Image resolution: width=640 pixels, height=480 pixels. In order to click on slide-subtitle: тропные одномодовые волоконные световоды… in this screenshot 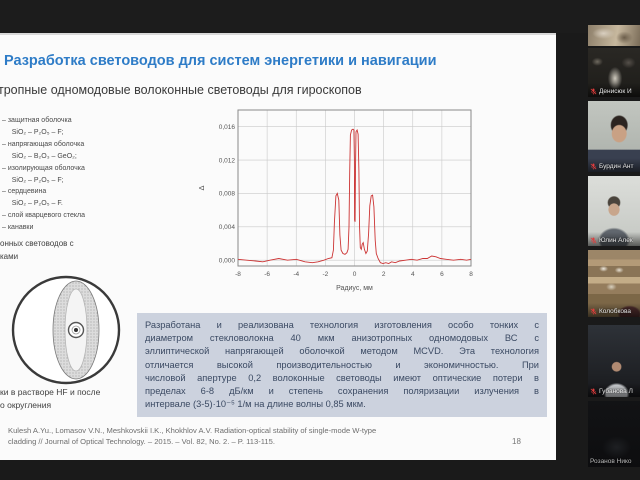, I will do `click(181, 90)`.